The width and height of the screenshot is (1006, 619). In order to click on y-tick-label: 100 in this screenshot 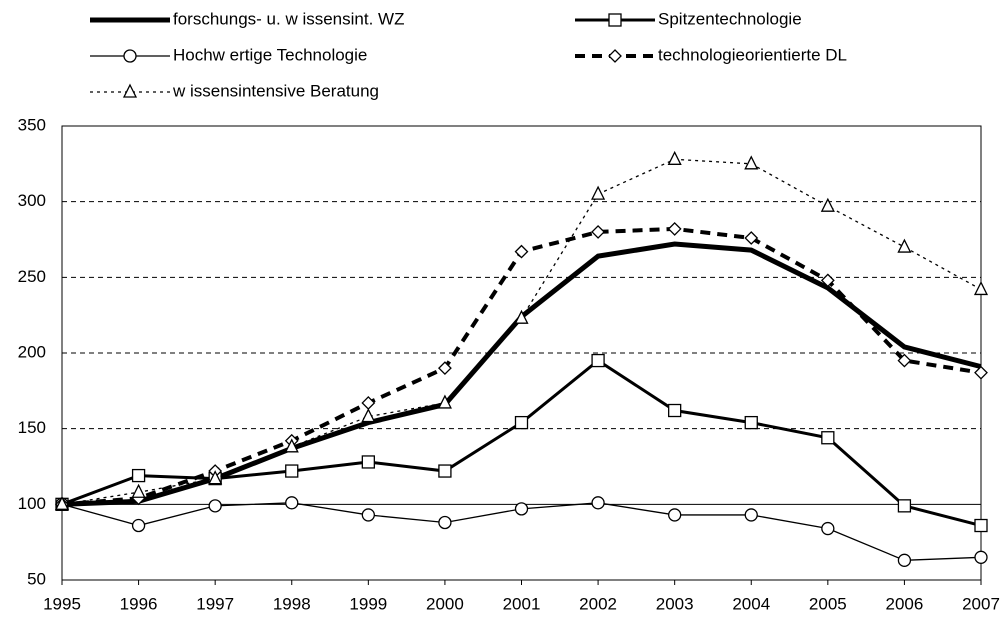, I will do `click(32, 503)`.